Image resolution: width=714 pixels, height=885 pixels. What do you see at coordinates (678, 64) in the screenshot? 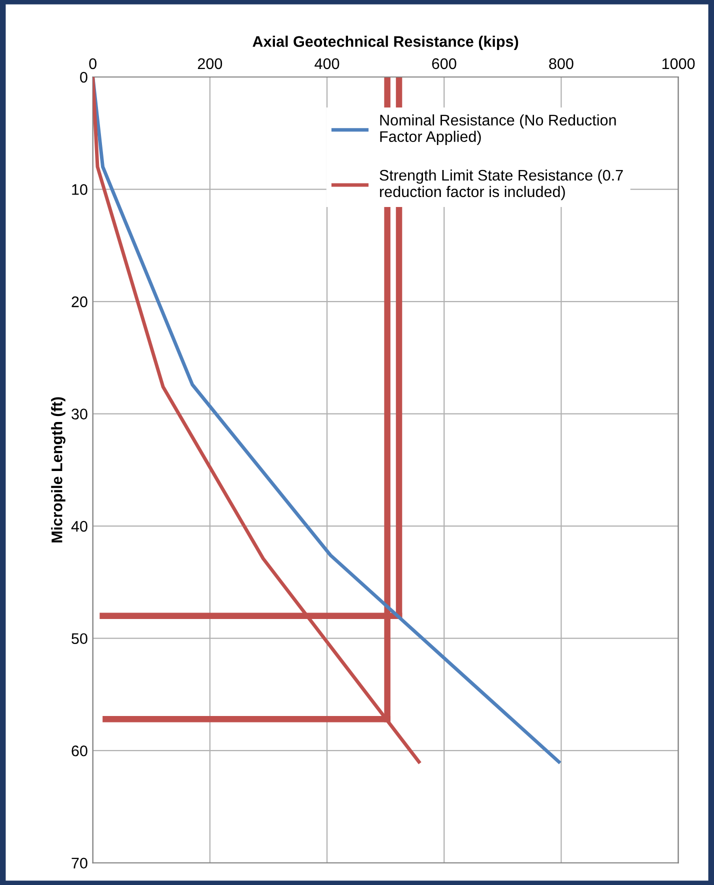
I see `x-tick-label: 1000` at bounding box center [678, 64].